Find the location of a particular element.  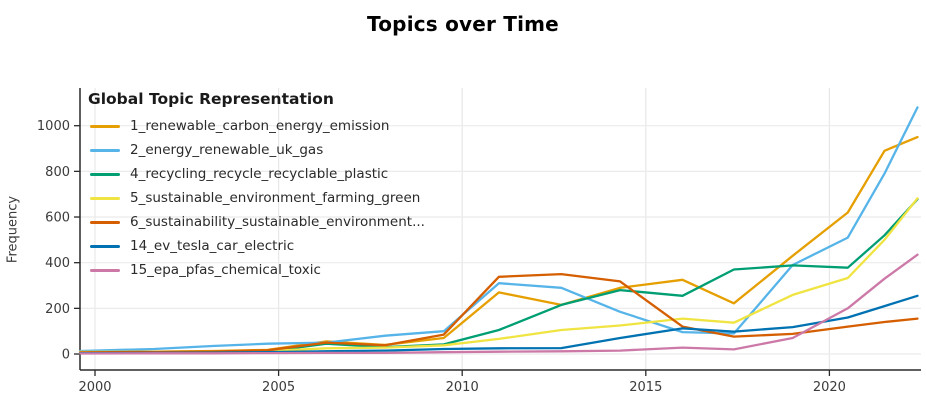

legend-item: 4_recycling_recycle_recyclable_plastic is located at coordinates (255, 174).